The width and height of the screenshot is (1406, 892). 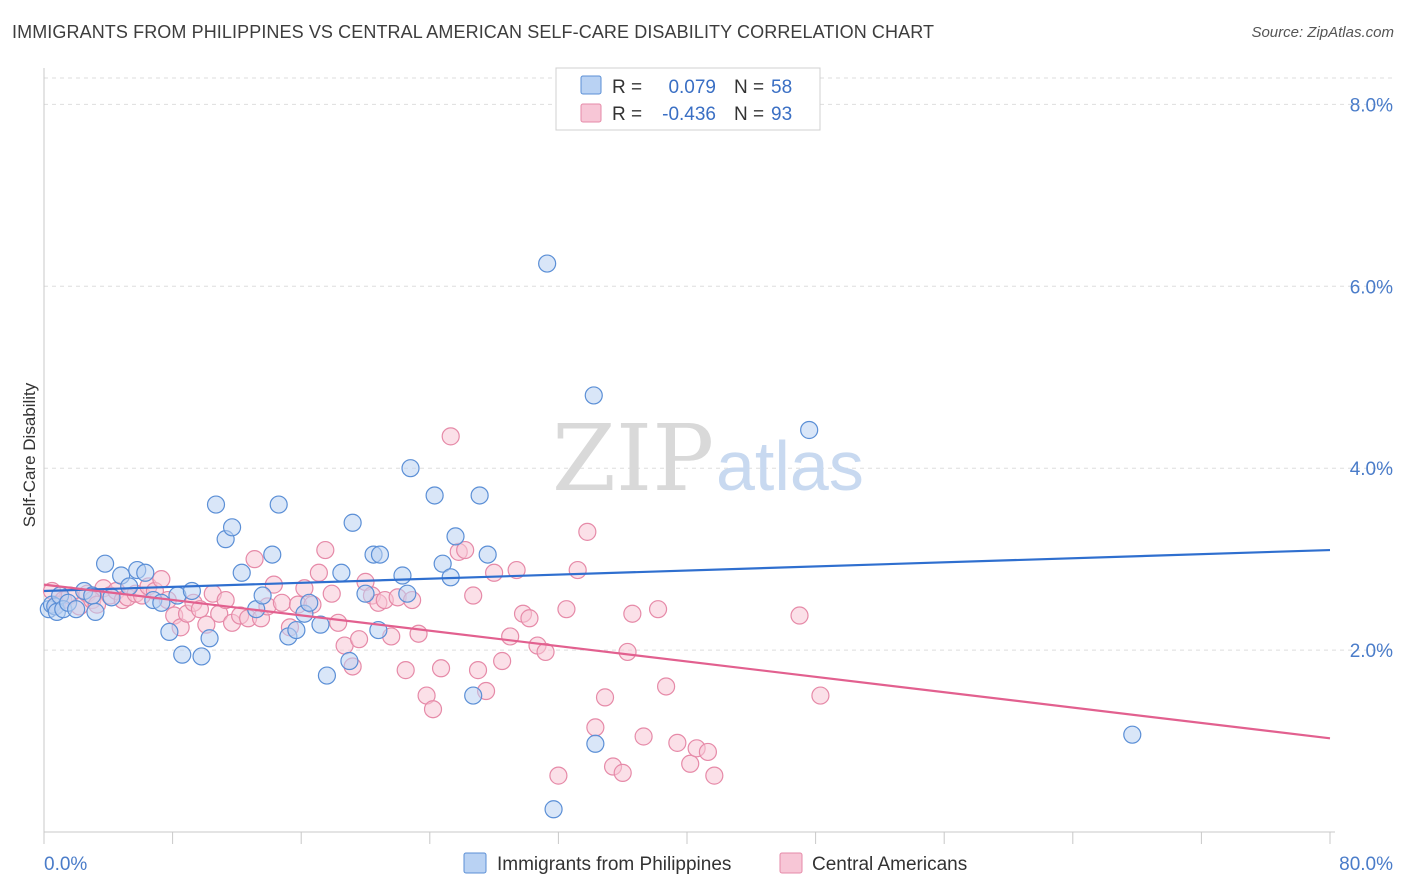 I want to click on x-axis-ticks, so click(x=687, y=838).